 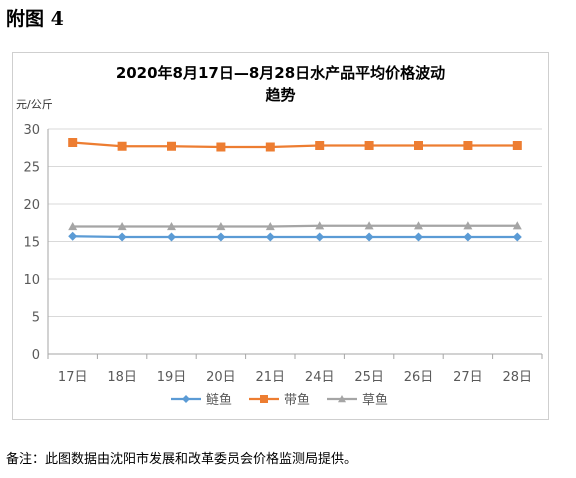 What do you see at coordinates (375, 400) in the screenshot?
I see `legend-label: 草鱼` at bounding box center [375, 400].